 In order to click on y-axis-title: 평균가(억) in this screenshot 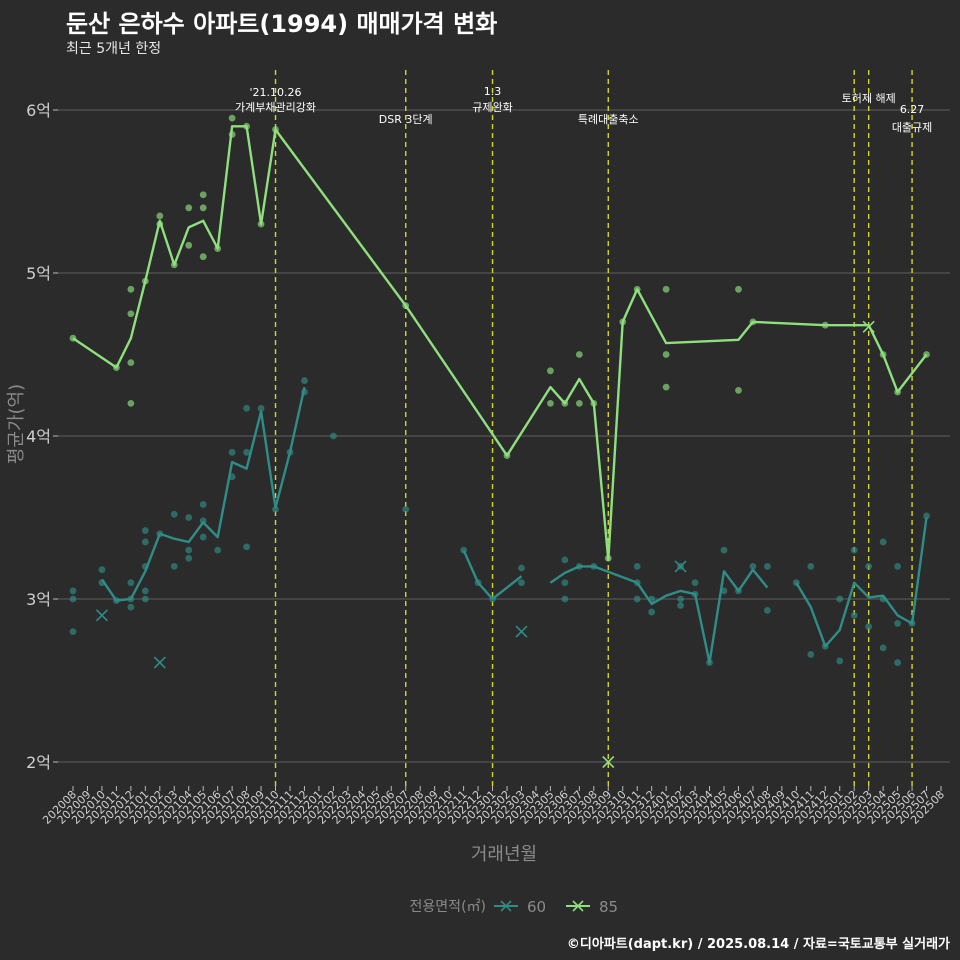, I will do `click(16, 424)`.